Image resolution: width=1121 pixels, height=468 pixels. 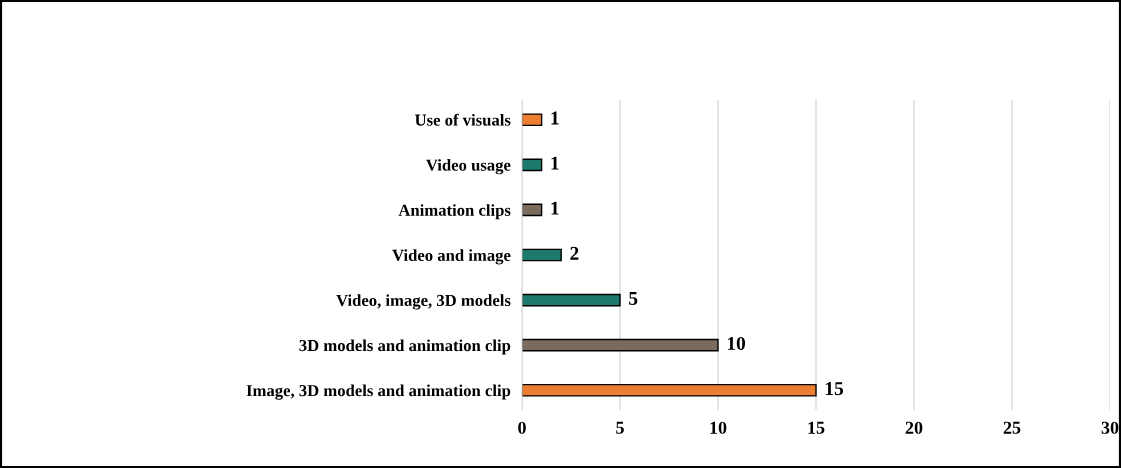 What do you see at coordinates (718, 427) in the screenshot?
I see `x-tick-label: 10` at bounding box center [718, 427].